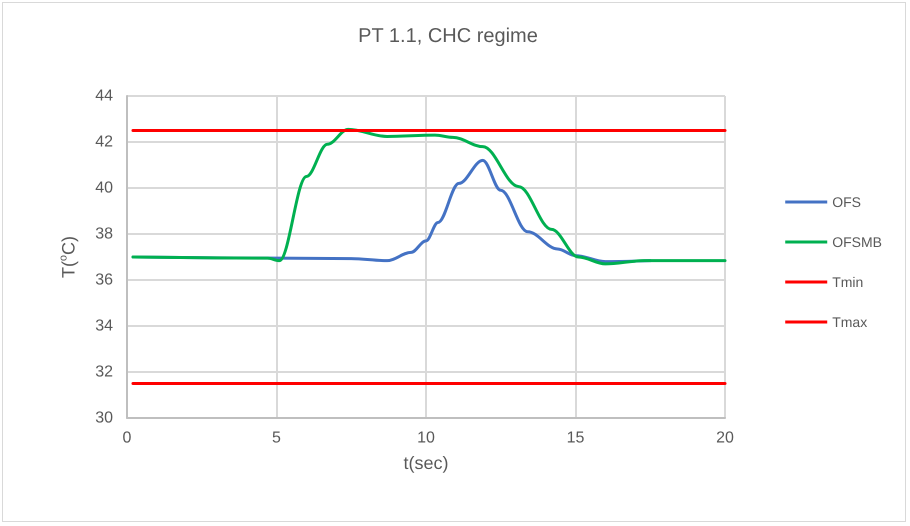 The height and width of the screenshot is (526, 910). I want to click on y-tick-label: 42, so click(104, 142).